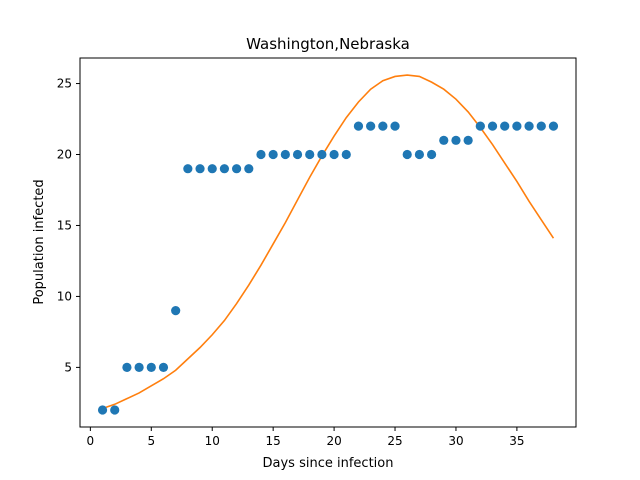 This screenshot has height=480, width=640. I want to click on y-tick-label: 25, so click(64, 84).